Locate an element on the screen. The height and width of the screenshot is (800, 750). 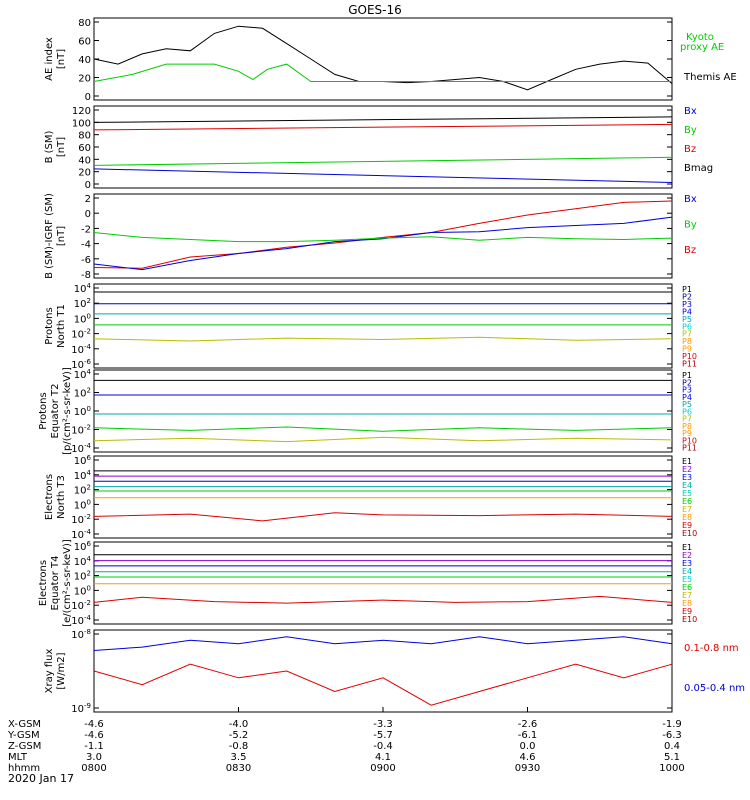
ylabel-line: B (SM) is located at coordinates (49, 146).